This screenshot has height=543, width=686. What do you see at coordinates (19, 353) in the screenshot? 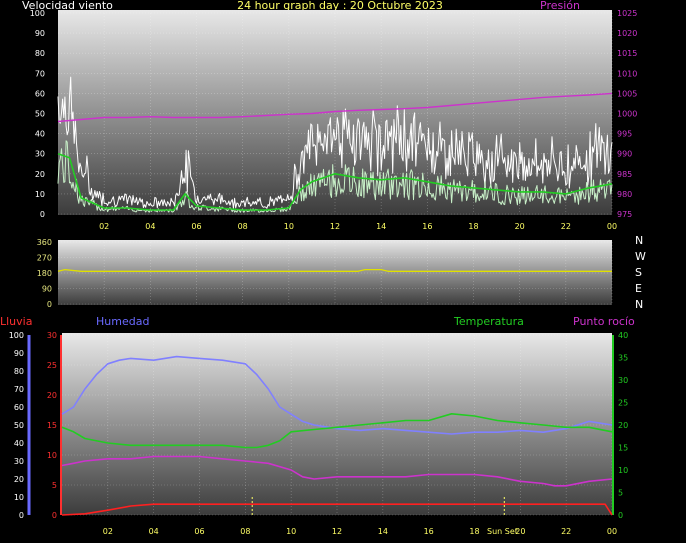
I see `humidity-y-tick: 90` at bounding box center [19, 353].